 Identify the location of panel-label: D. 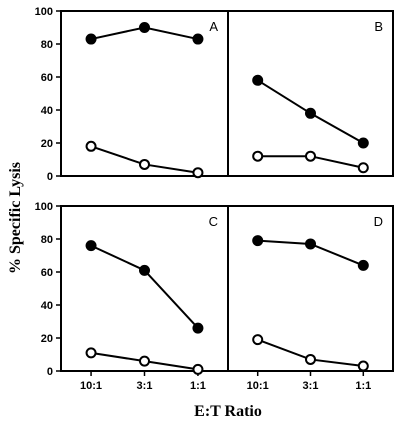
(378, 221).